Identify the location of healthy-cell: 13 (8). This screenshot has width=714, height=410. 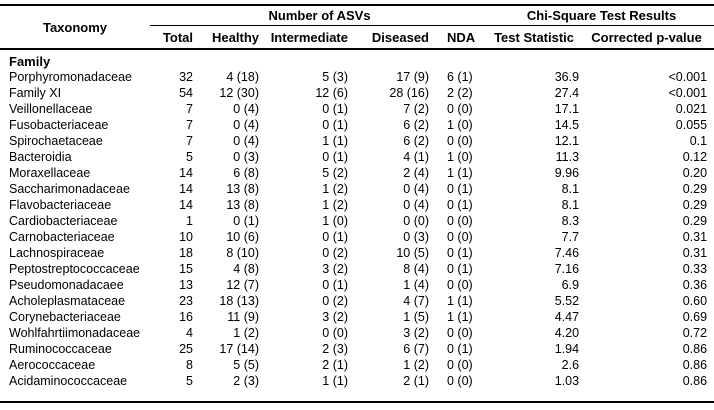
(242, 205).